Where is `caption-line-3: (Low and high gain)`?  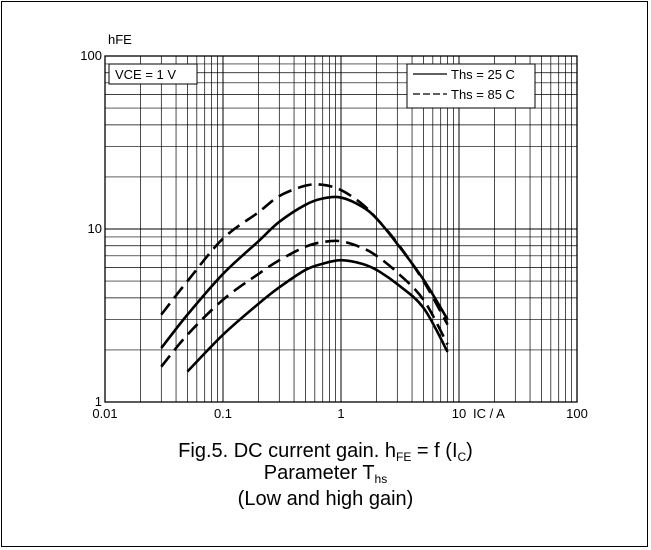 caption-line-3: (Low and high gain) is located at coordinates (325, 499).